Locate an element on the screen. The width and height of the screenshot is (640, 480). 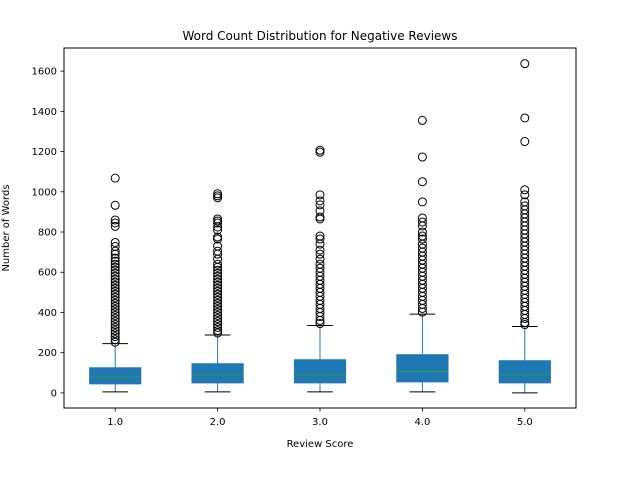
x-tick-label: 4.0 is located at coordinates (422, 422).